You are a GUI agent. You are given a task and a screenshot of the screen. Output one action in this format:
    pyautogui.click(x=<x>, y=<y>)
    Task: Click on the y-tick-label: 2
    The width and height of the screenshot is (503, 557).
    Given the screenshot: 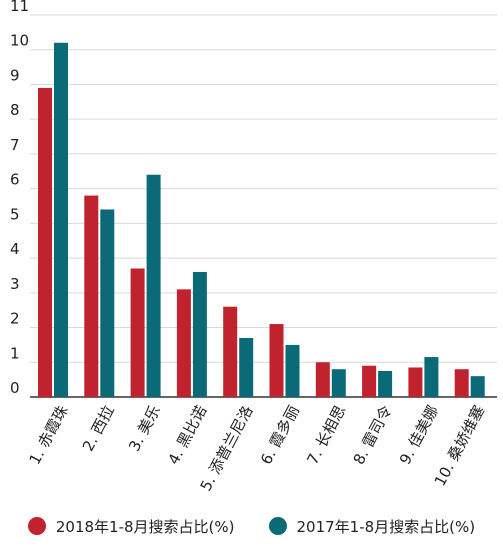 What is the action you would take?
    pyautogui.click(x=15, y=319)
    